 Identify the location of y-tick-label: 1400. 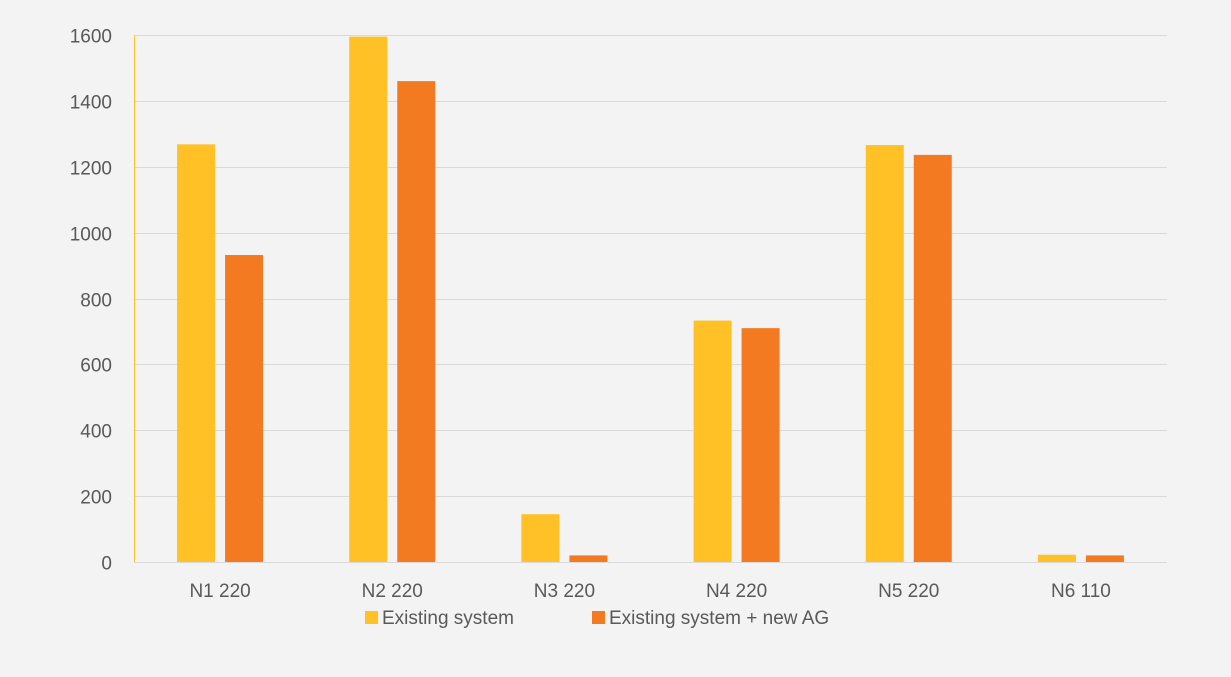
(91, 103).